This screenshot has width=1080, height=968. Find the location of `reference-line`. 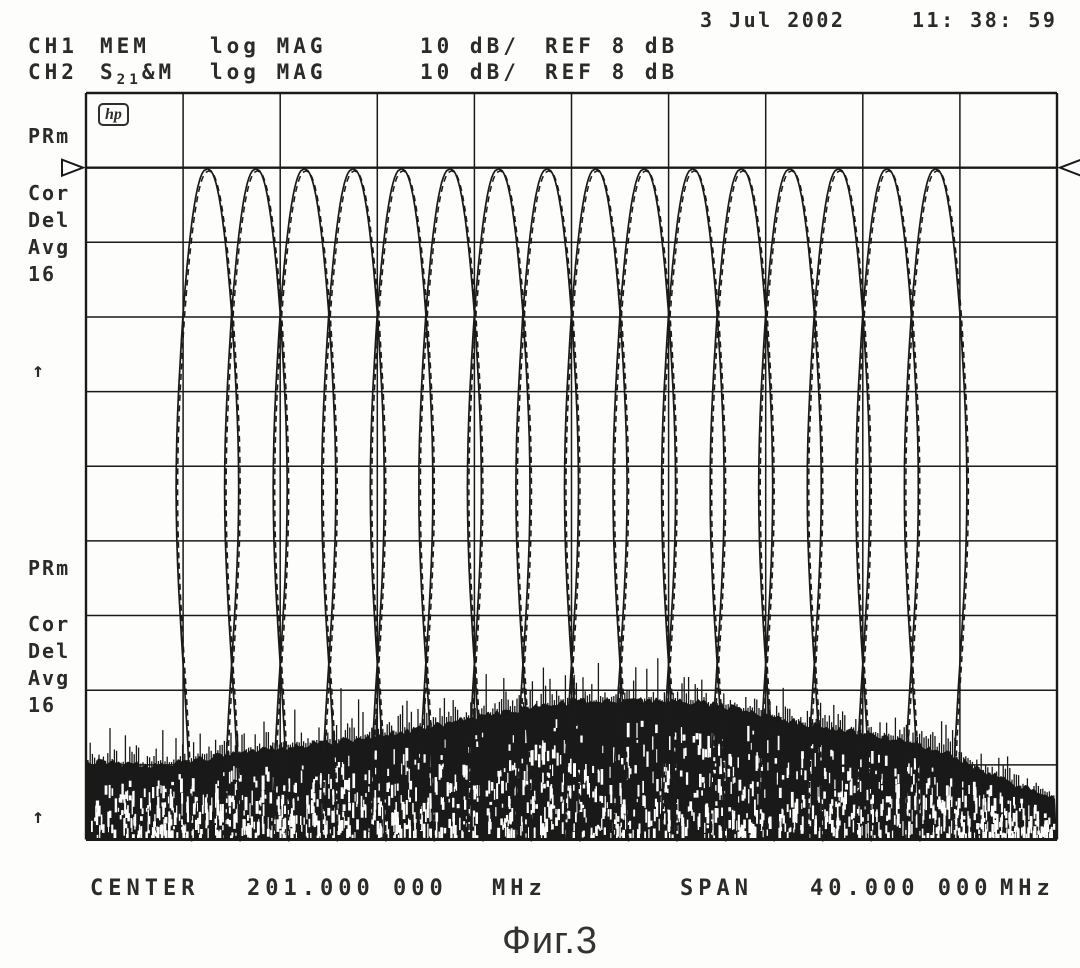

reference-line is located at coordinates (570, 168).